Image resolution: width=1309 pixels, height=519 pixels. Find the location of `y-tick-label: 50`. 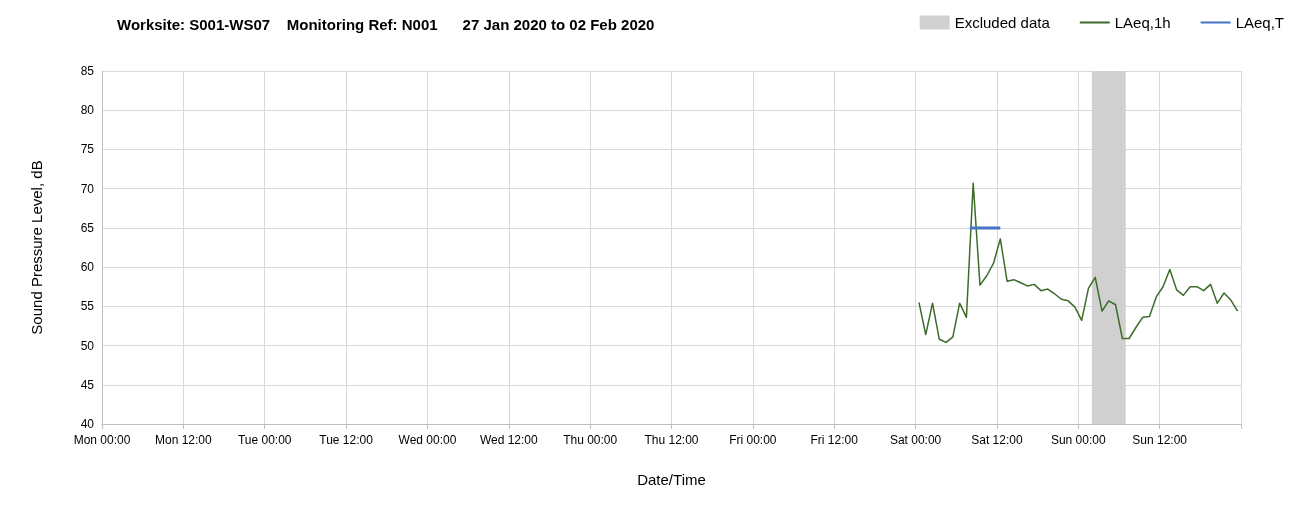

y-tick-label: 50 is located at coordinates (87, 345).